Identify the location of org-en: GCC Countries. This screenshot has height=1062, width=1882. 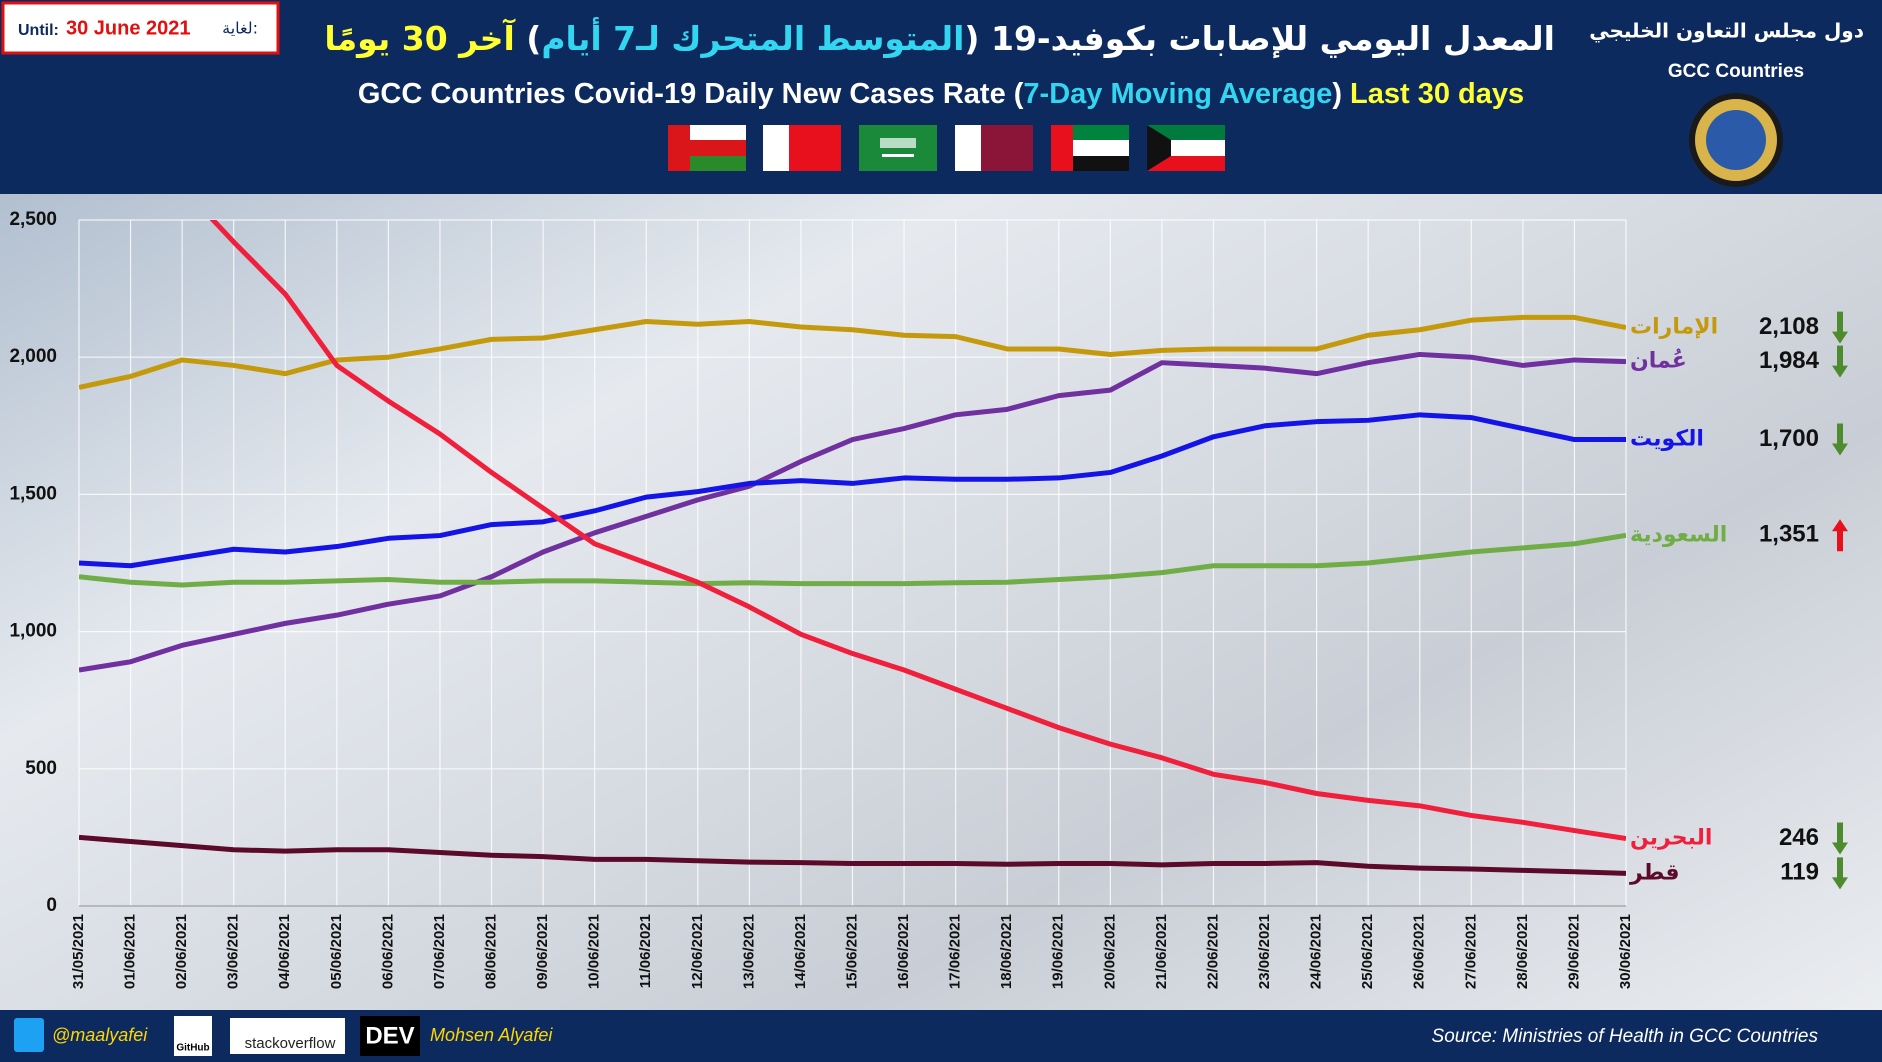
(1736, 71).